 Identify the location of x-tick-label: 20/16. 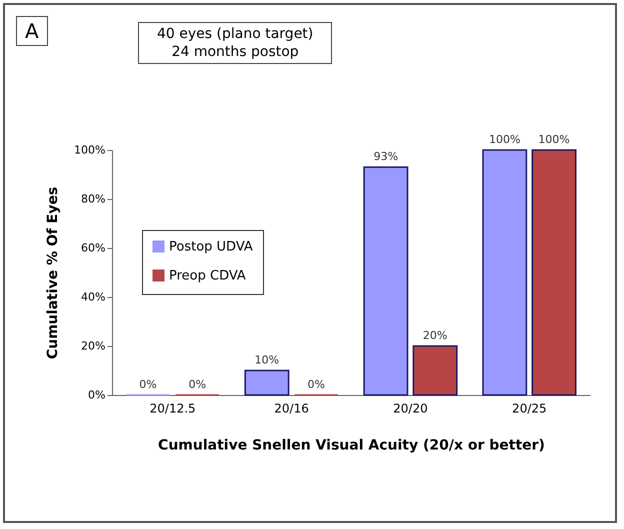
(291, 409).